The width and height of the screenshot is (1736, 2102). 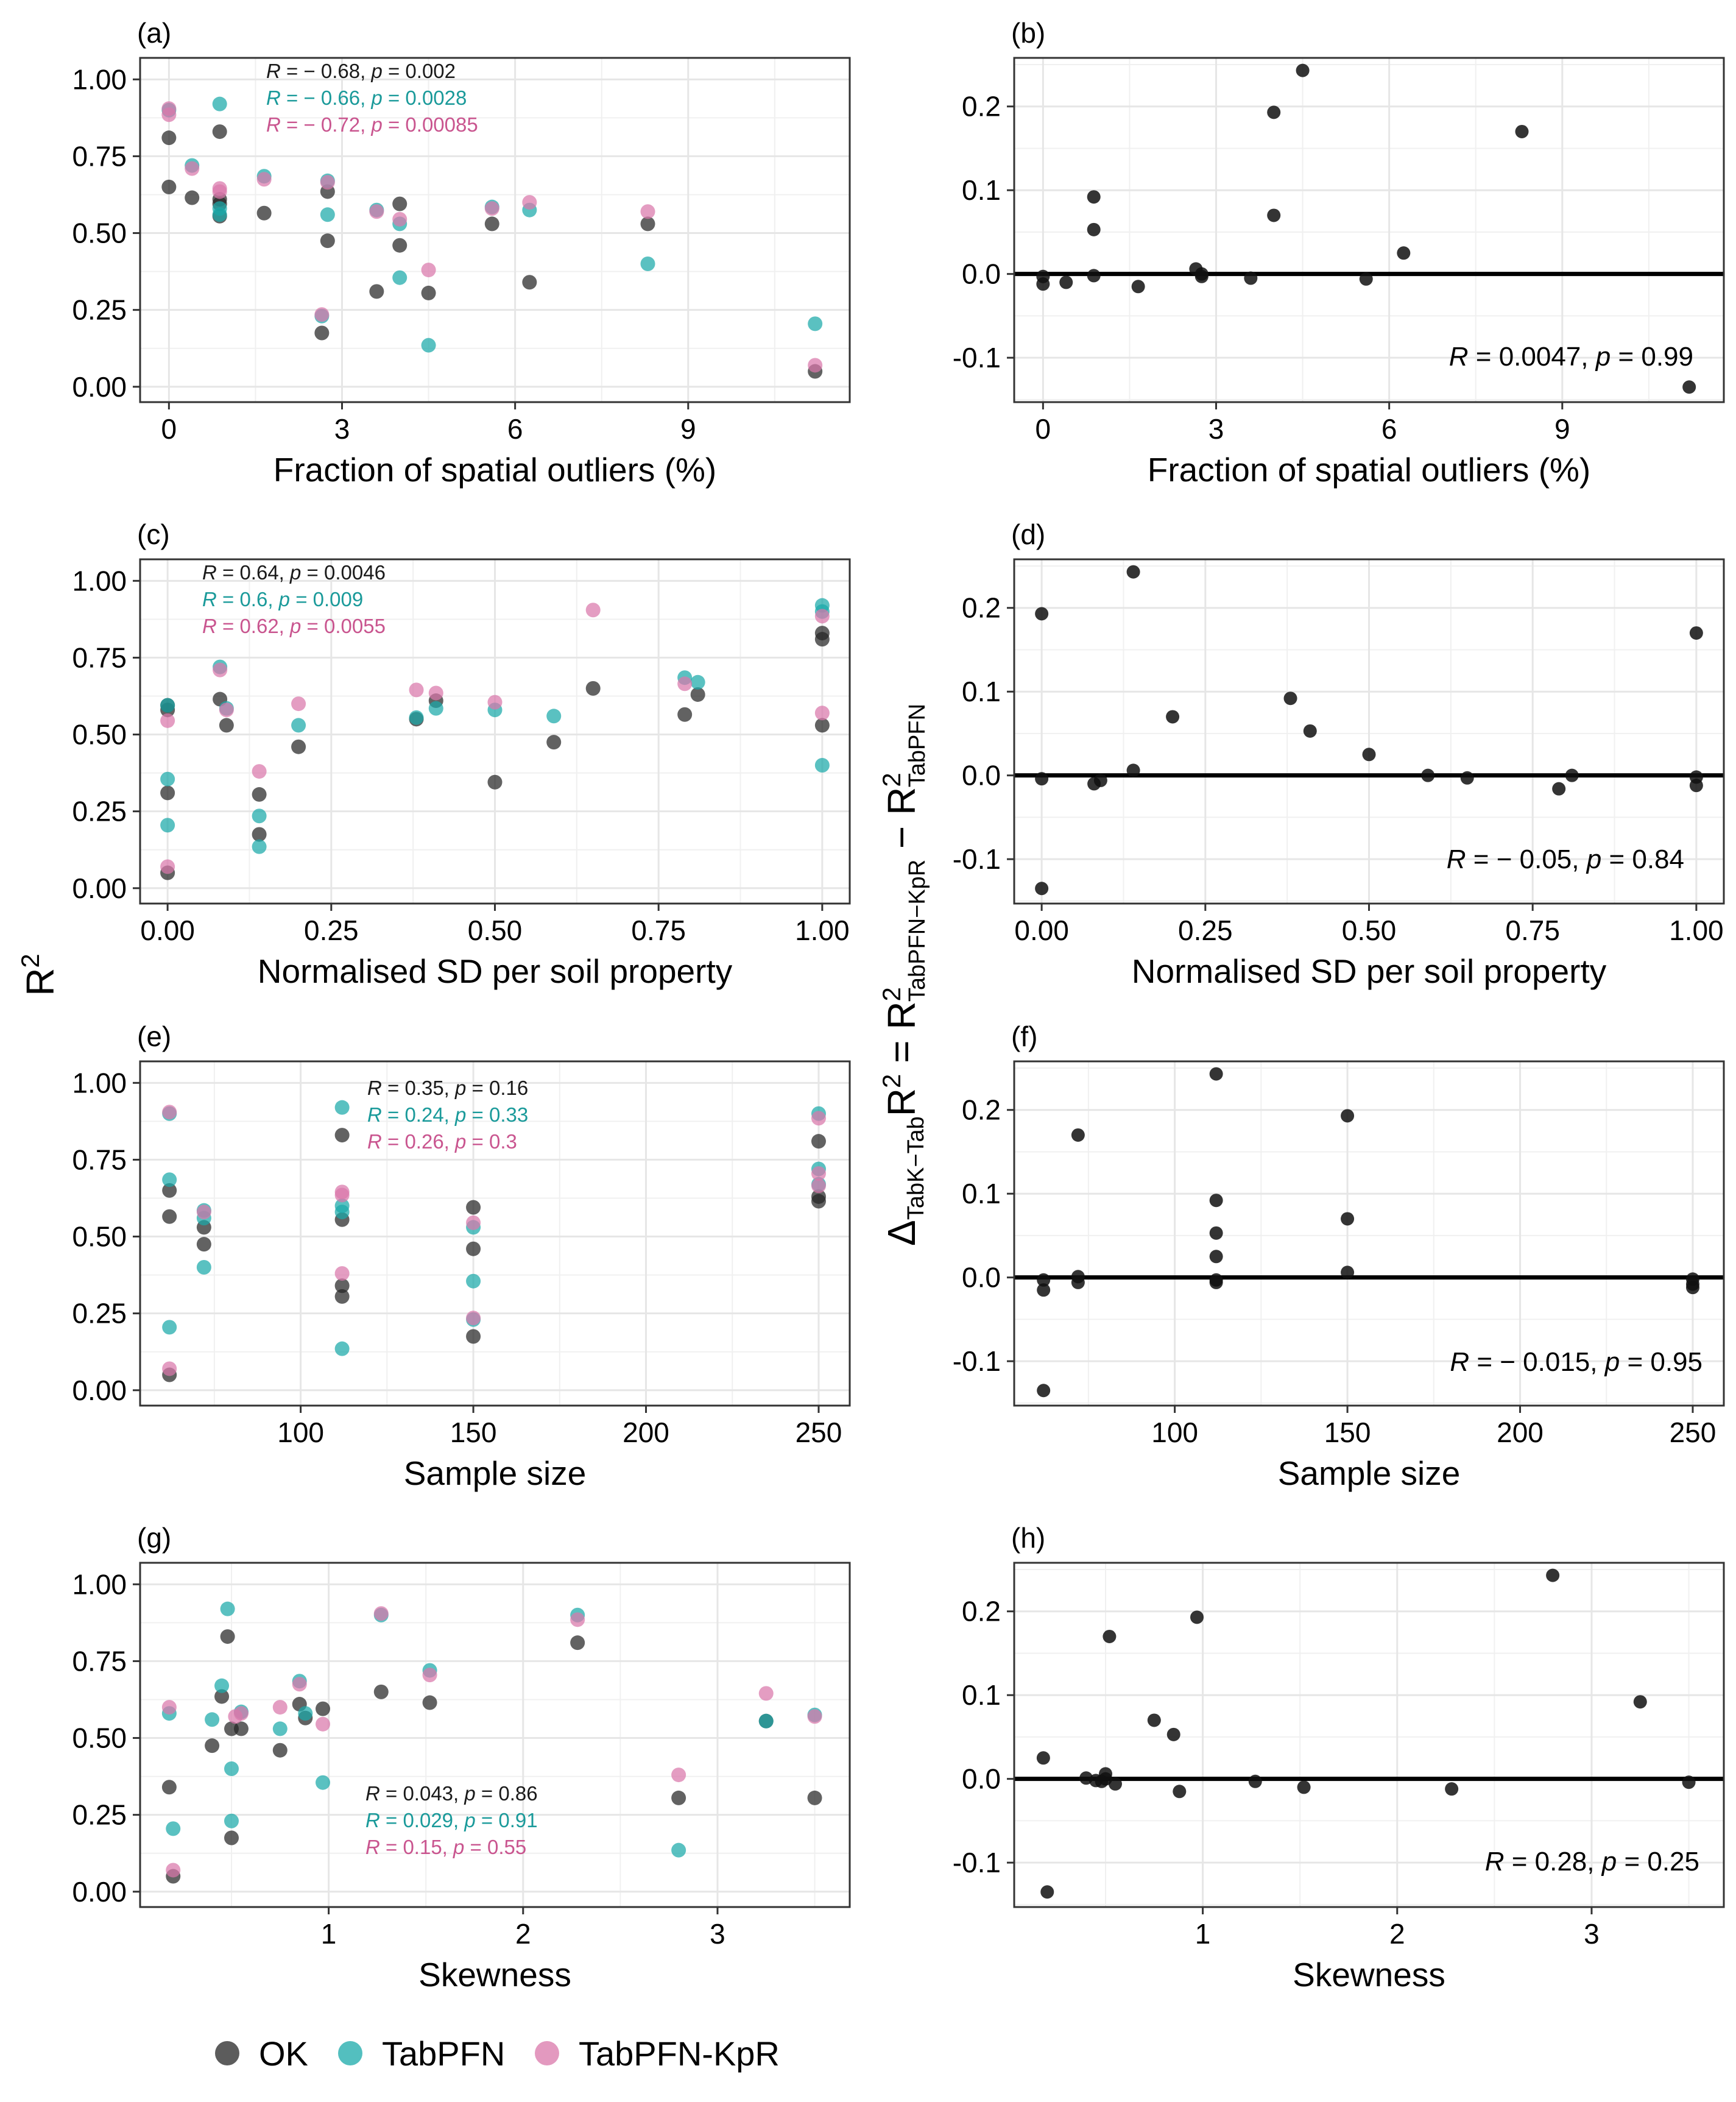 I want to click on annotation-part: = 0.24,, so click(x=418, y=1114).